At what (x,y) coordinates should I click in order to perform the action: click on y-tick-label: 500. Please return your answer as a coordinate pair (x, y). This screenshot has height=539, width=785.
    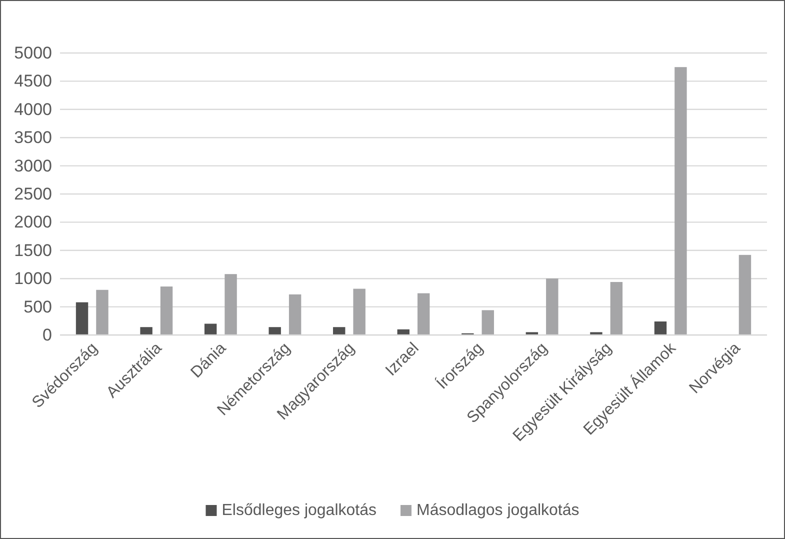
    Looking at the image, I should click on (38, 306).